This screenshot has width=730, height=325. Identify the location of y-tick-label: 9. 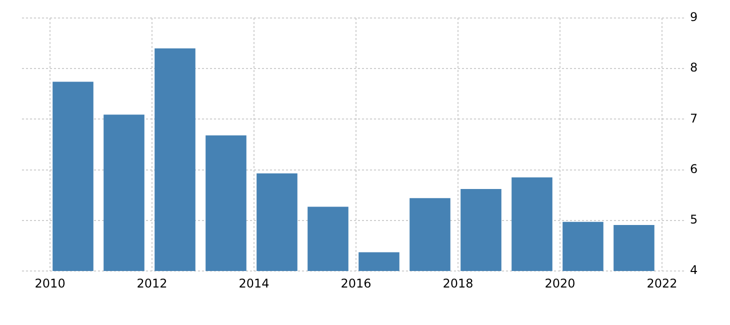
(694, 17).